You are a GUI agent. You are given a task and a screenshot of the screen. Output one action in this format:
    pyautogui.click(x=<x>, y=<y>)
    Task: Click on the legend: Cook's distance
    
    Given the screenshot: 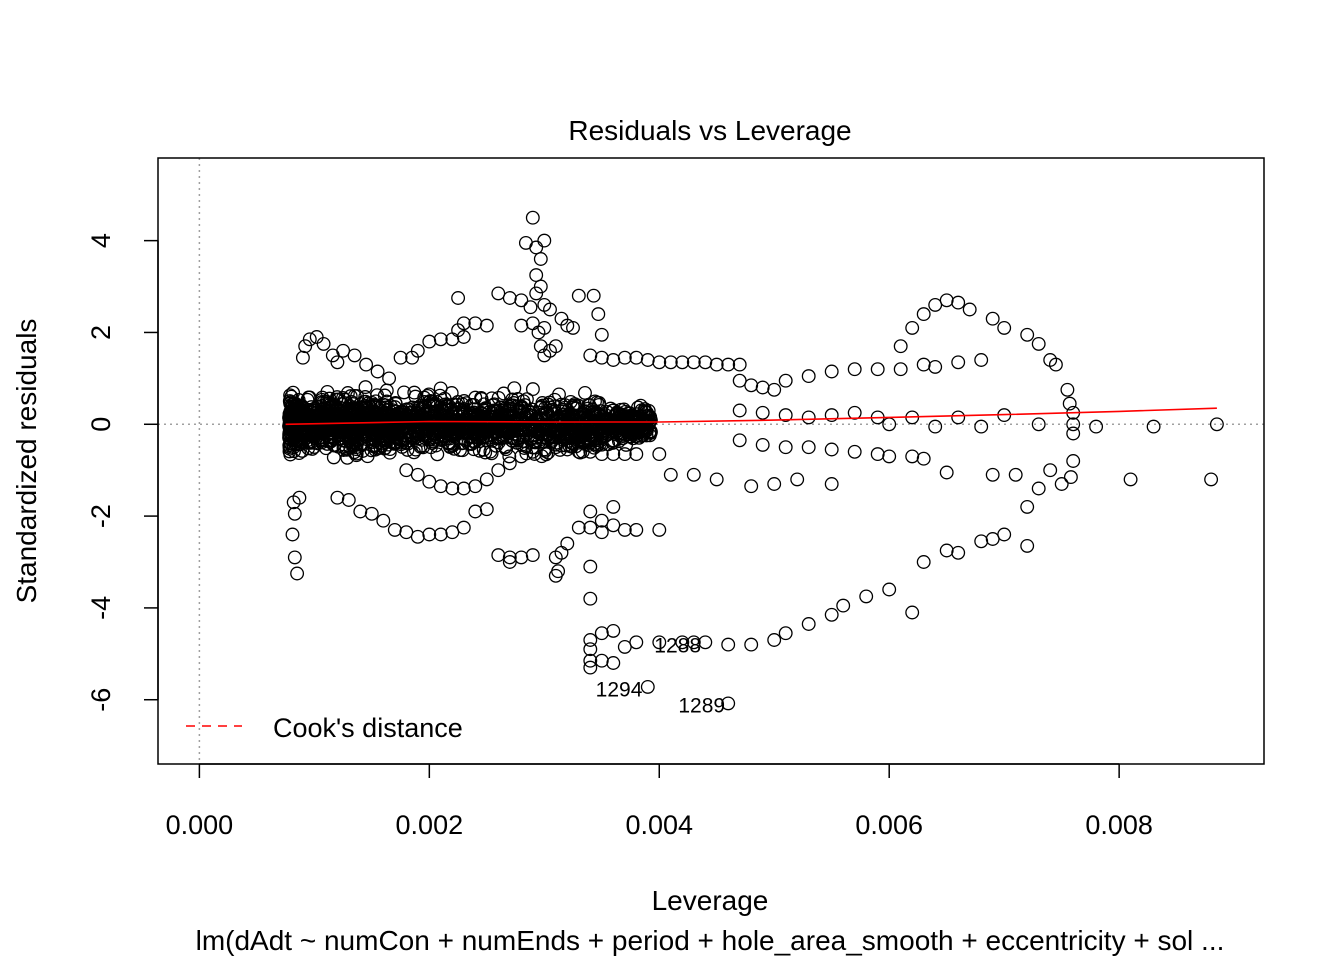 What is the action you would take?
    pyautogui.click(x=324, y=728)
    